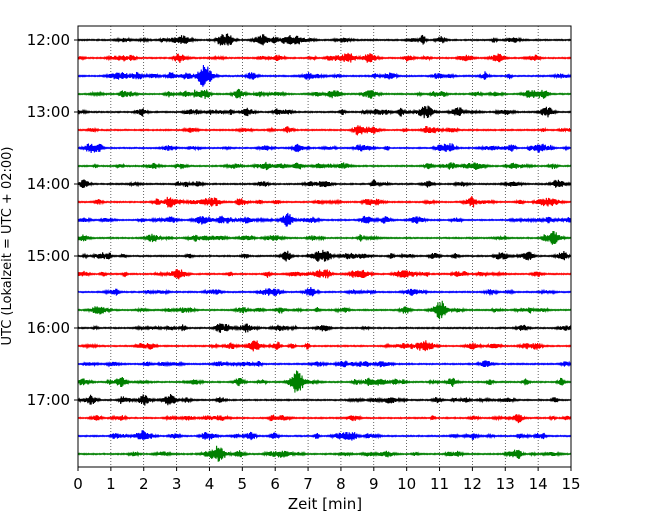 This screenshot has height=520, width=650. Describe the element at coordinates (111, 484) in the screenshot. I see `x-tick-label-1: 1` at that location.